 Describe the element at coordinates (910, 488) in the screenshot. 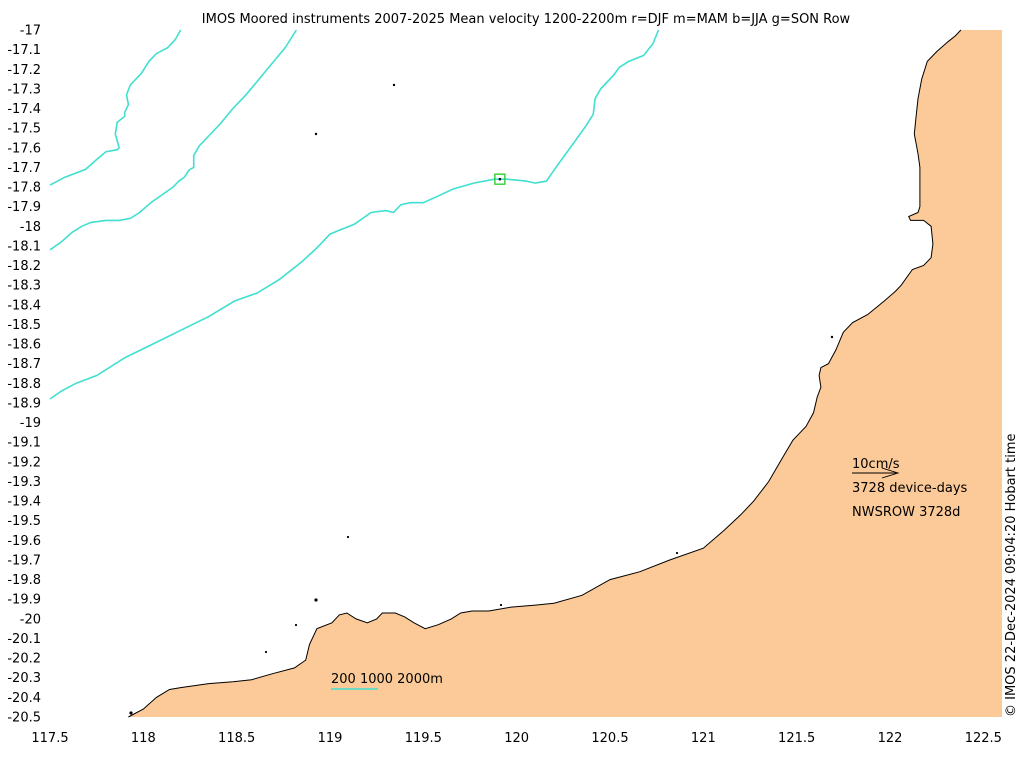

I see `device-days-label: 3728 device-days` at that location.